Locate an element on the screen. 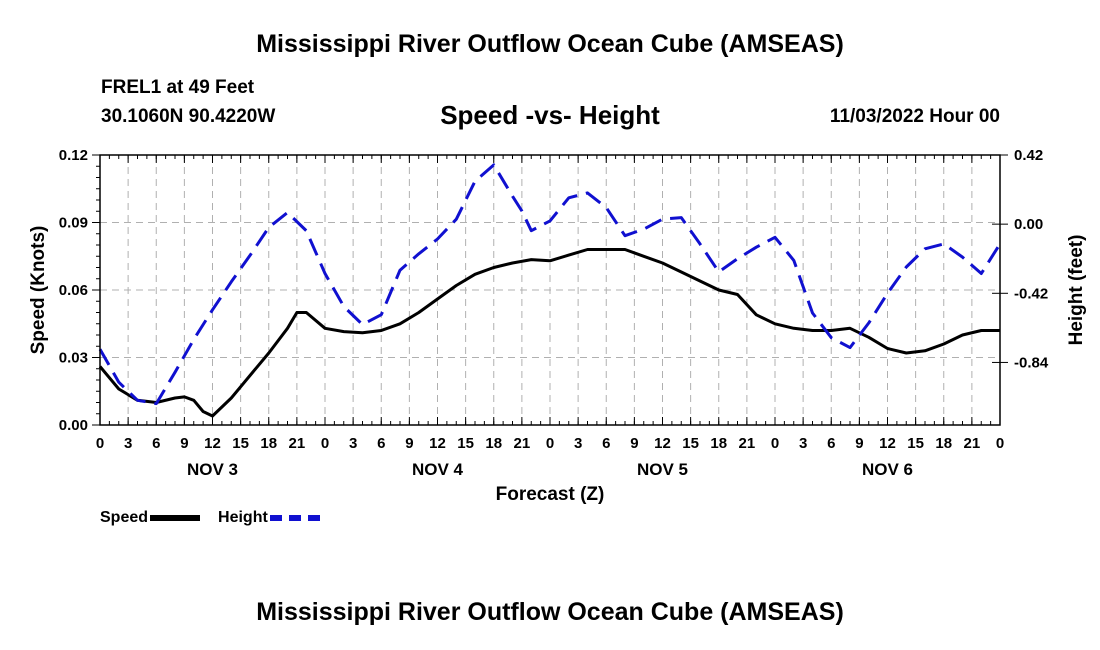 The height and width of the screenshot is (650, 1100). day-label: NOV 6 is located at coordinates (887, 469).